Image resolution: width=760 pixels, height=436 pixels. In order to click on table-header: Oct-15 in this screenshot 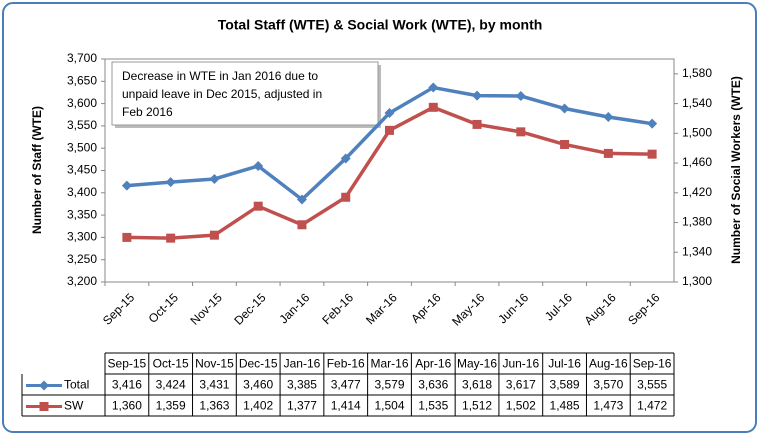, I will do `click(171, 364)`.